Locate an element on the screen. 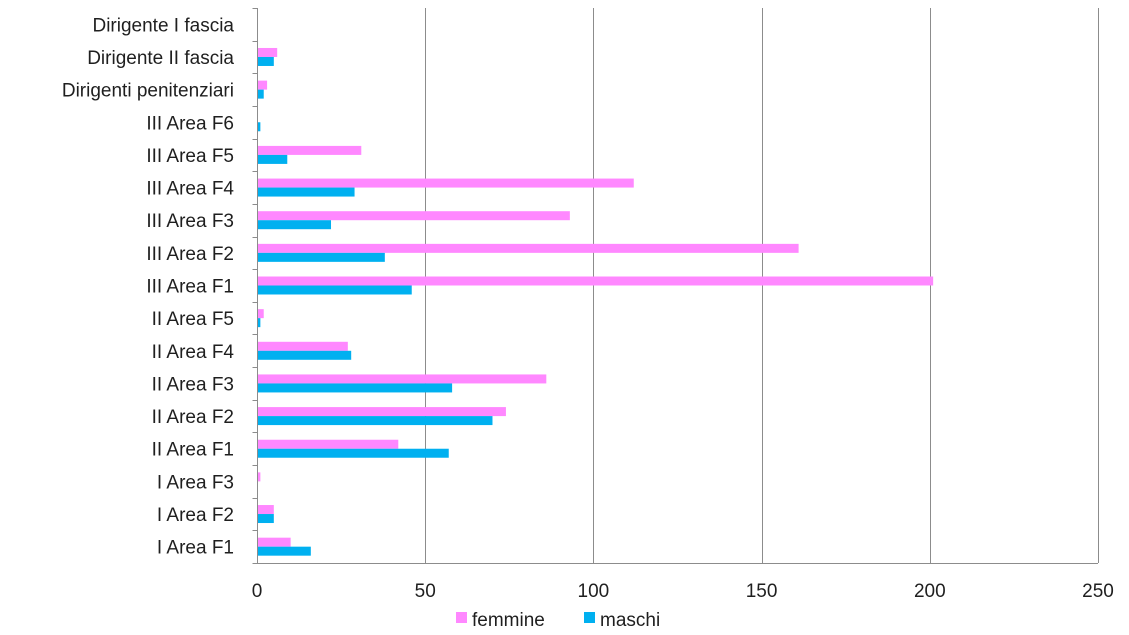  category-label: II Area F2 is located at coordinates (193, 417).